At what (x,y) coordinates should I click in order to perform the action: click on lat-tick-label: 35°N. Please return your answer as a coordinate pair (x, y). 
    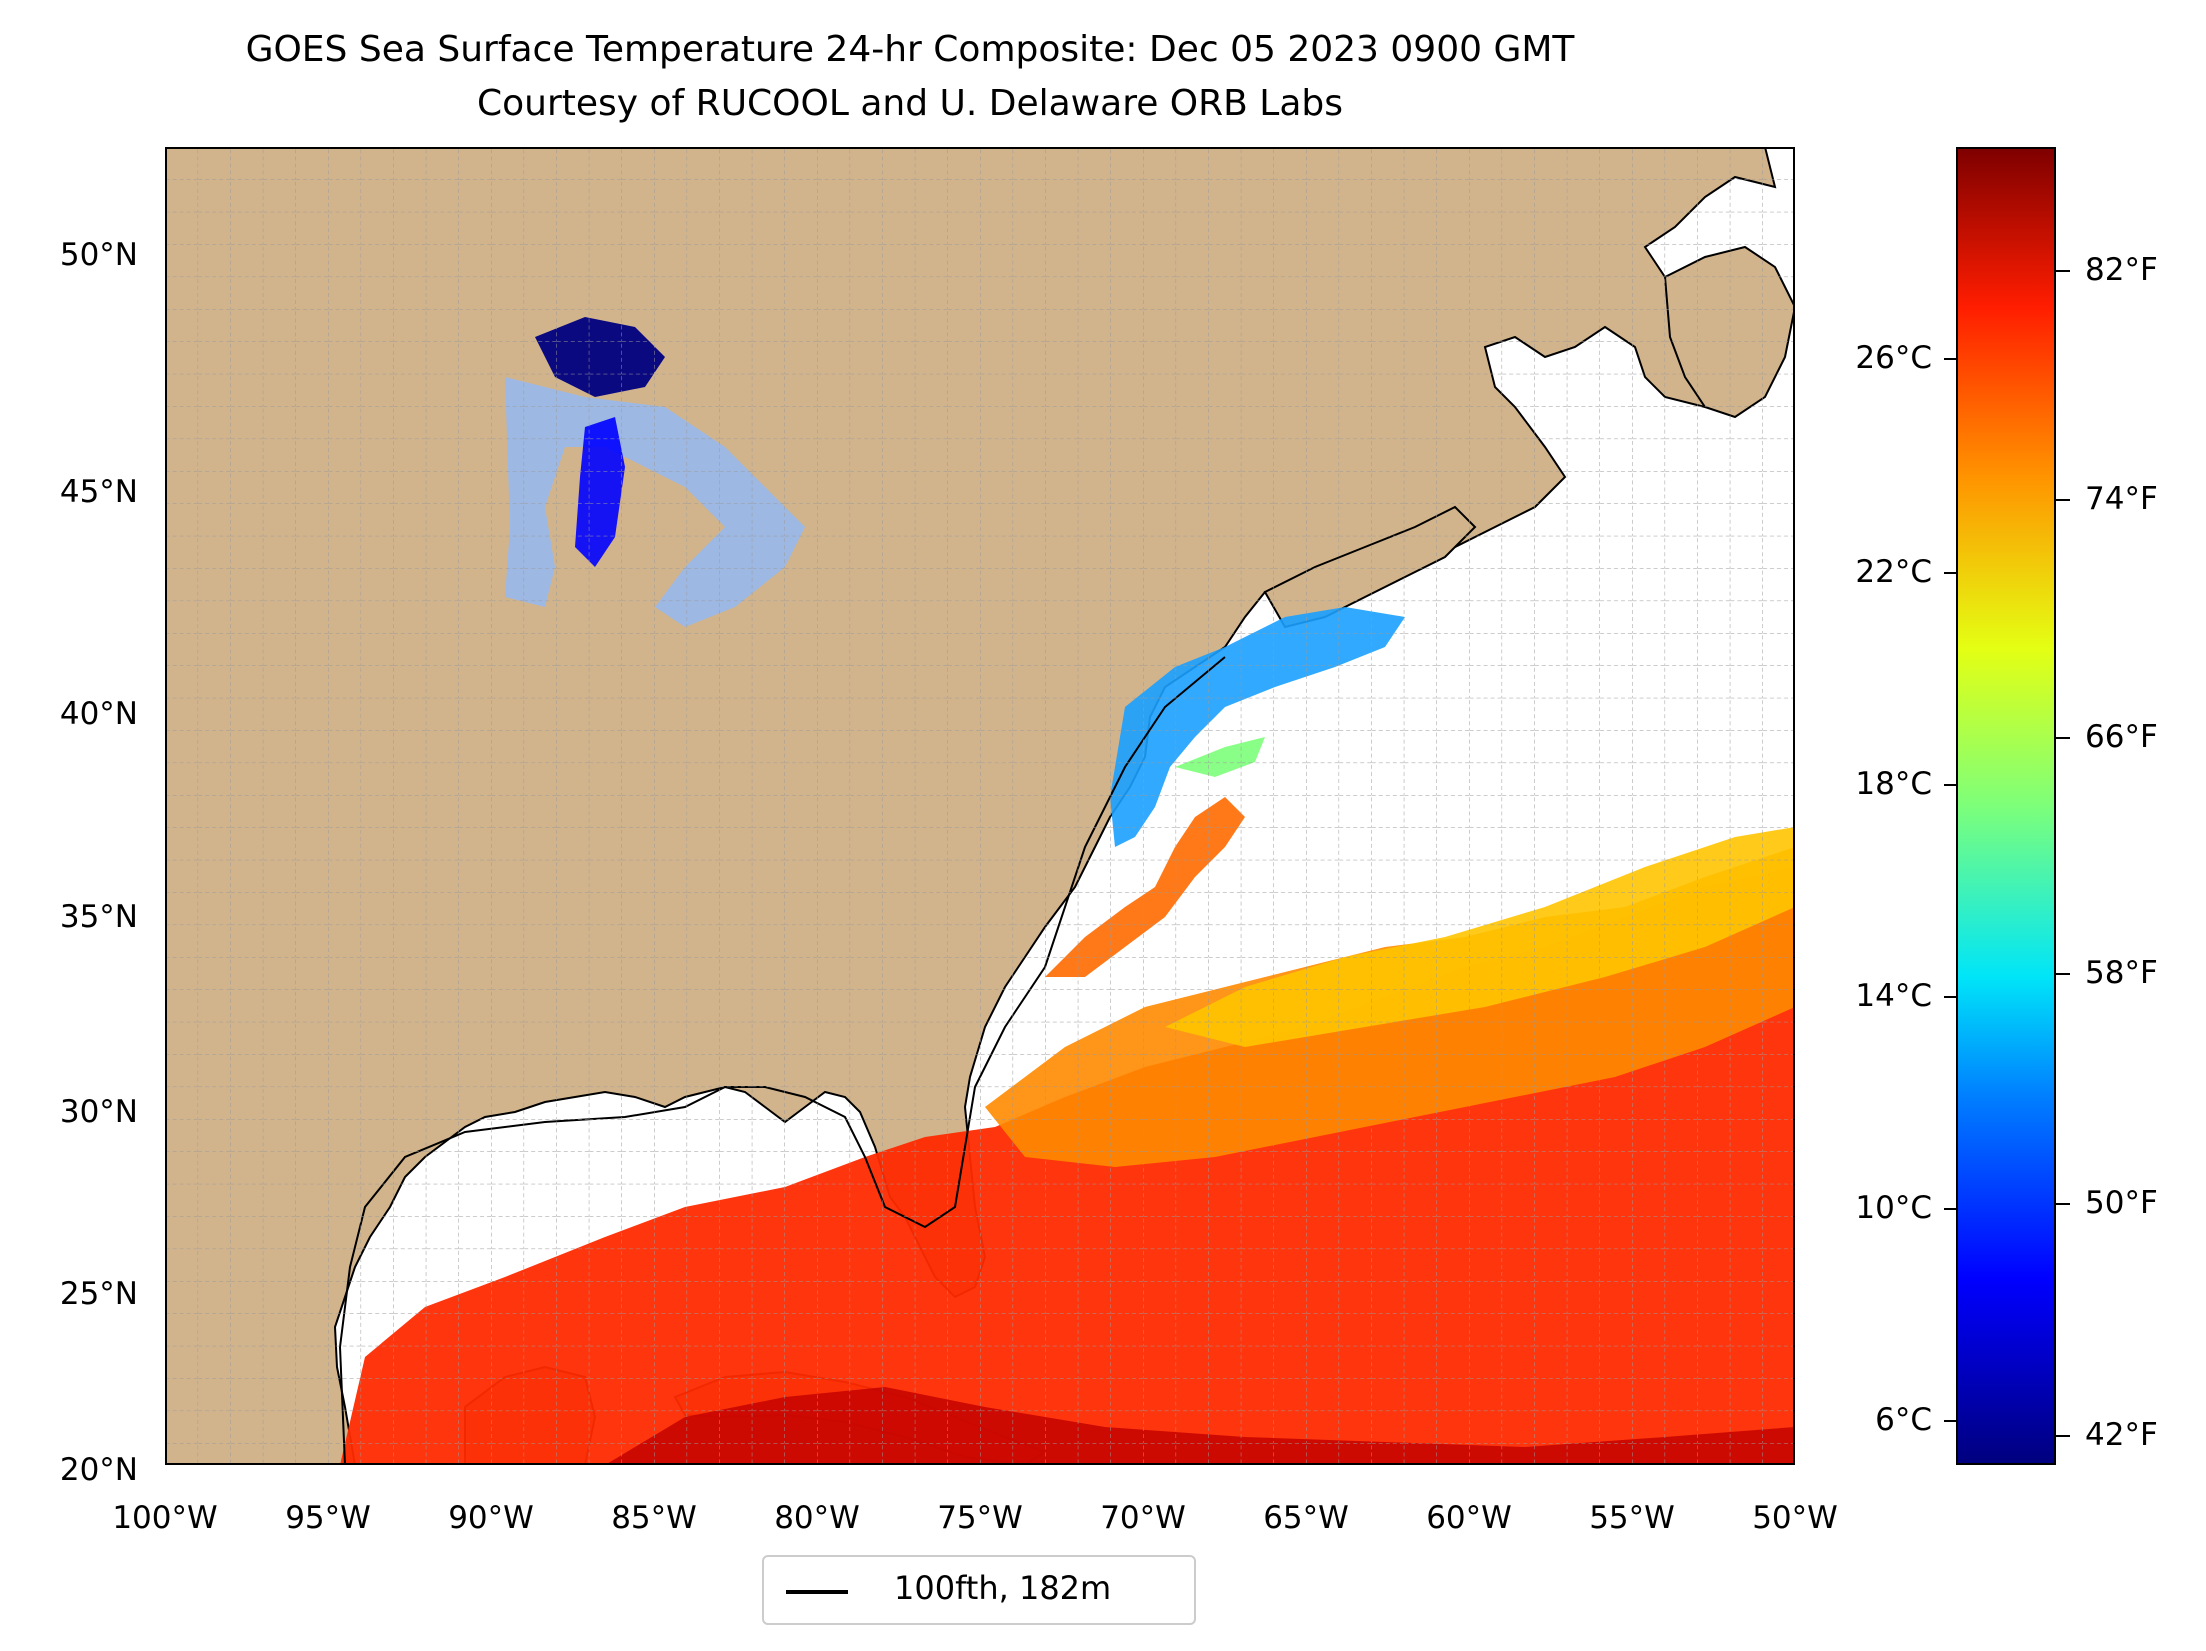
    Looking at the image, I should click on (98, 917).